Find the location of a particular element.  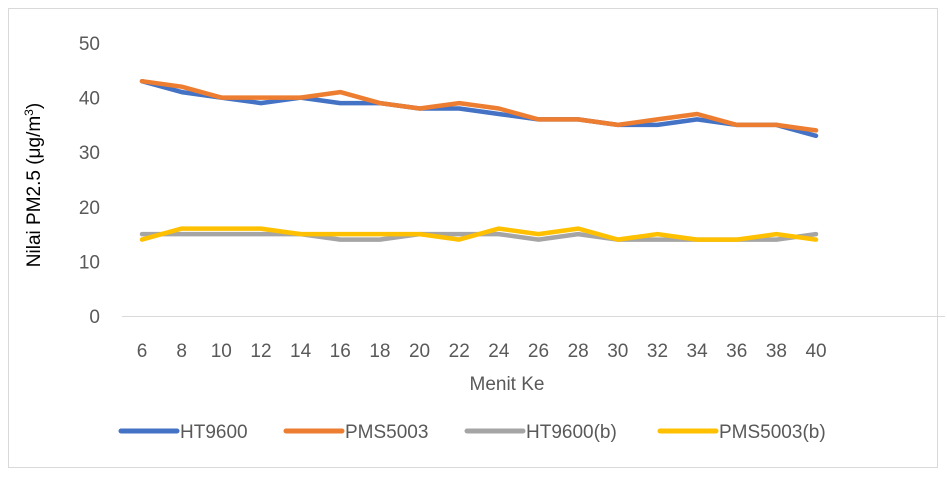

legend-label: PMS5003(b) is located at coordinates (772, 432).